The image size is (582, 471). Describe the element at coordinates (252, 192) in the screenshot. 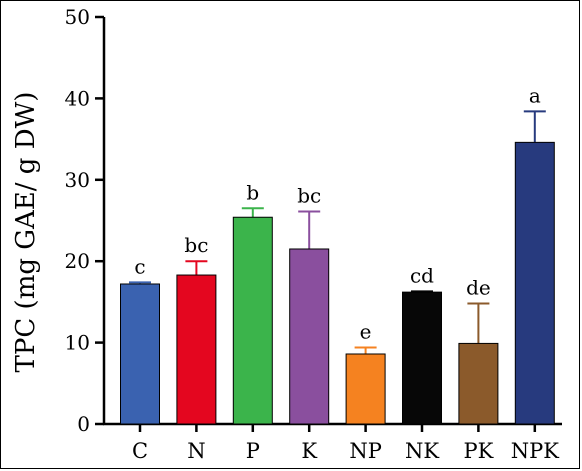

I see `significance-label-P: b` at that location.